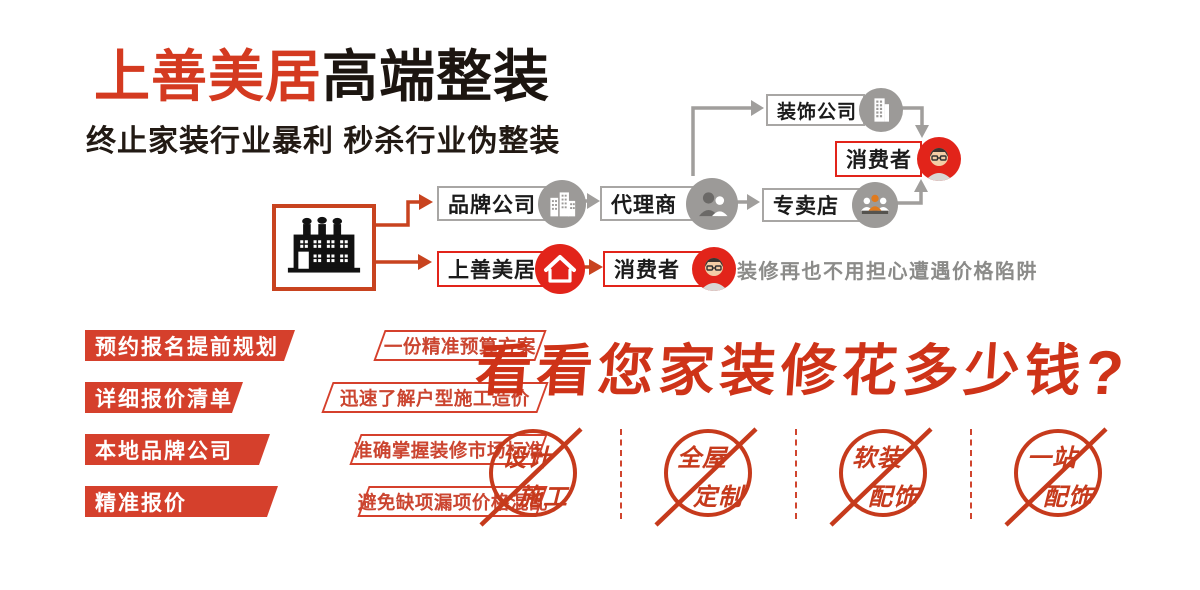 This screenshot has width=1200, height=590. I want to click on node-consumer-bottom: 消费者, so click(669, 269).